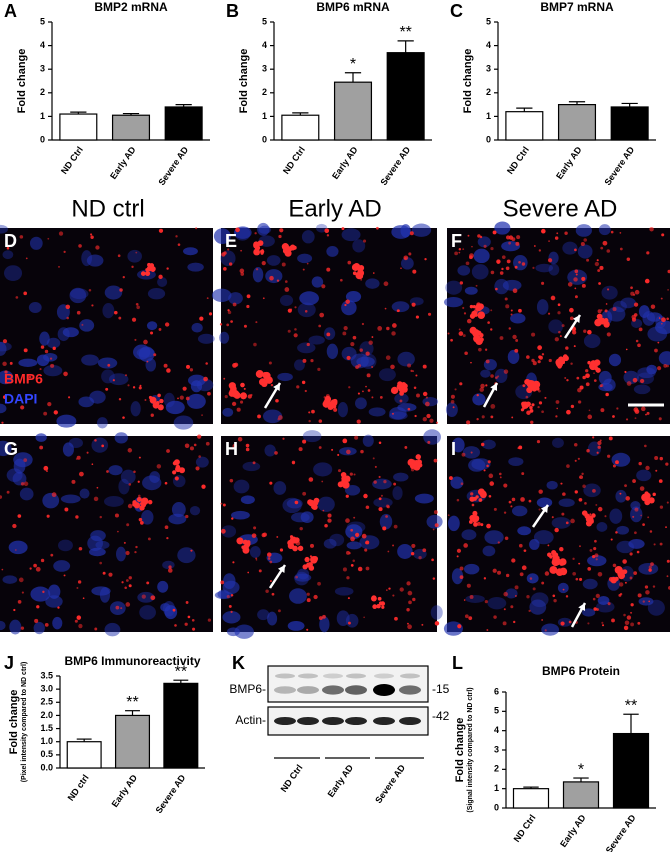 The image size is (670, 852). I want to click on panel-label: C, so click(456, 11).